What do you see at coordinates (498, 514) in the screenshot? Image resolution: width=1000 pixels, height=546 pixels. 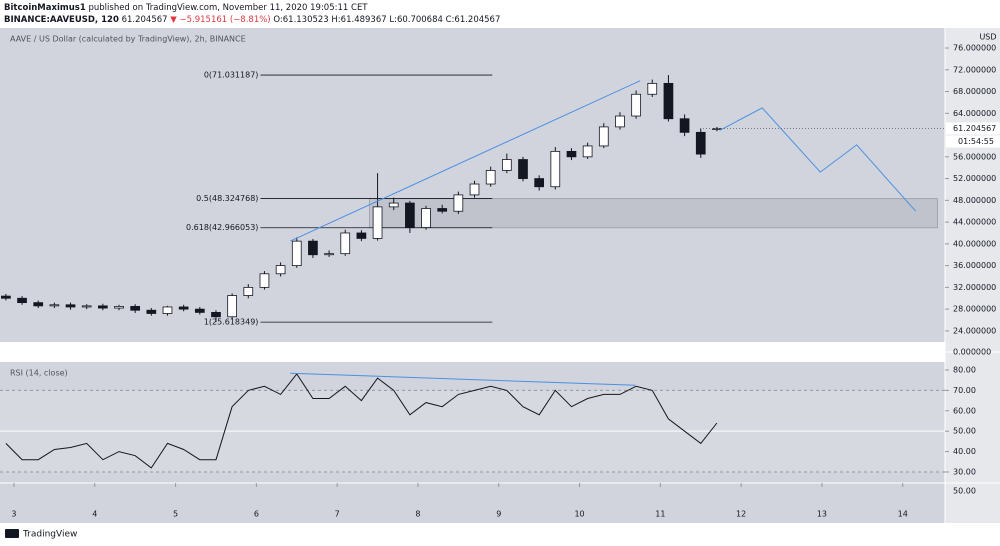 I see `x-tick-label: 9` at bounding box center [498, 514].